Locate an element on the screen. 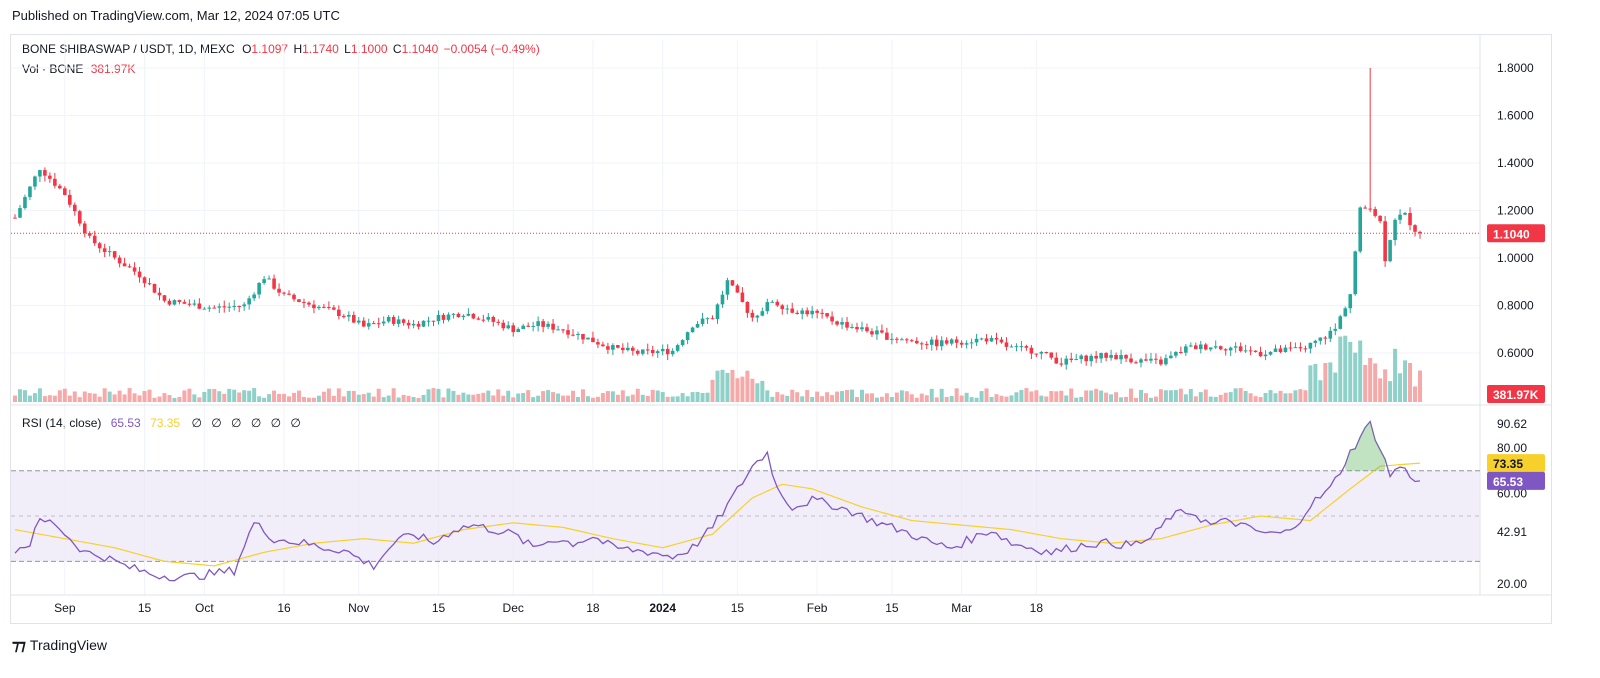 The image size is (1600, 678). brand-name: TradingView is located at coordinates (68, 645).